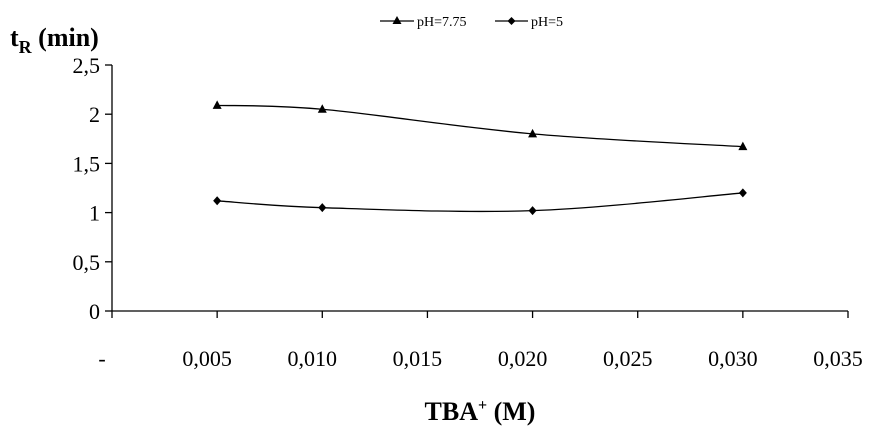 The height and width of the screenshot is (430, 881). What do you see at coordinates (471, 22) in the screenshot?
I see `legend: pH=7.75 pH=5` at bounding box center [471, 22].